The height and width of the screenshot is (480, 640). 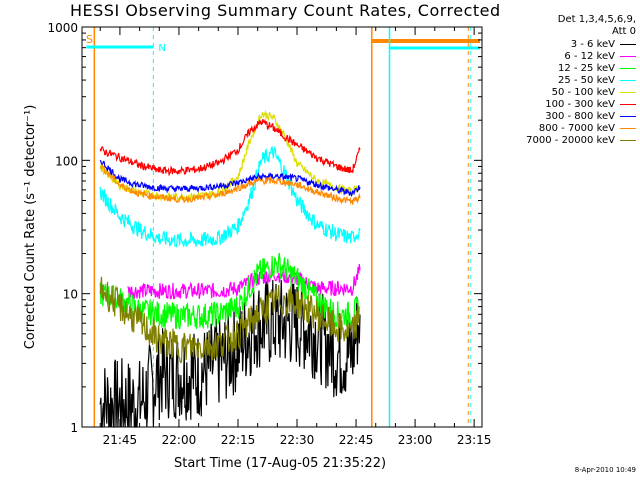 What do you see at coordinates (161, 48) in the screenshot?
I see `marker-night: N` at bounding box center [161, 48].